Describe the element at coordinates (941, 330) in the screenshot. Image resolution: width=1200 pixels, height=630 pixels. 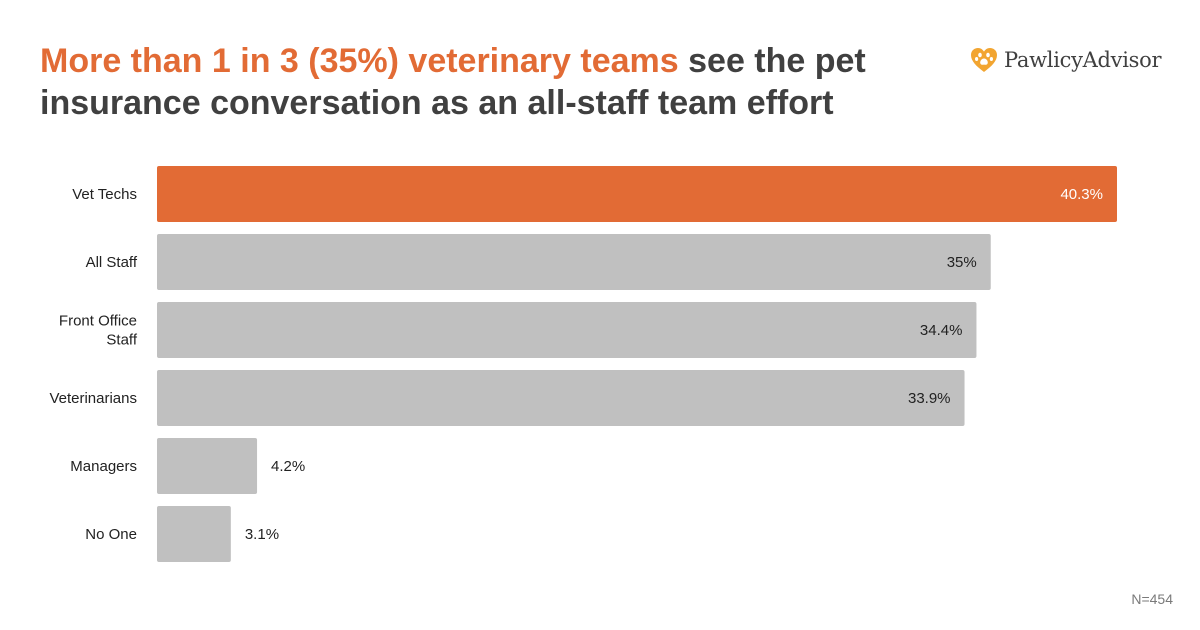
I see `value-label: 34.4%` at that location.